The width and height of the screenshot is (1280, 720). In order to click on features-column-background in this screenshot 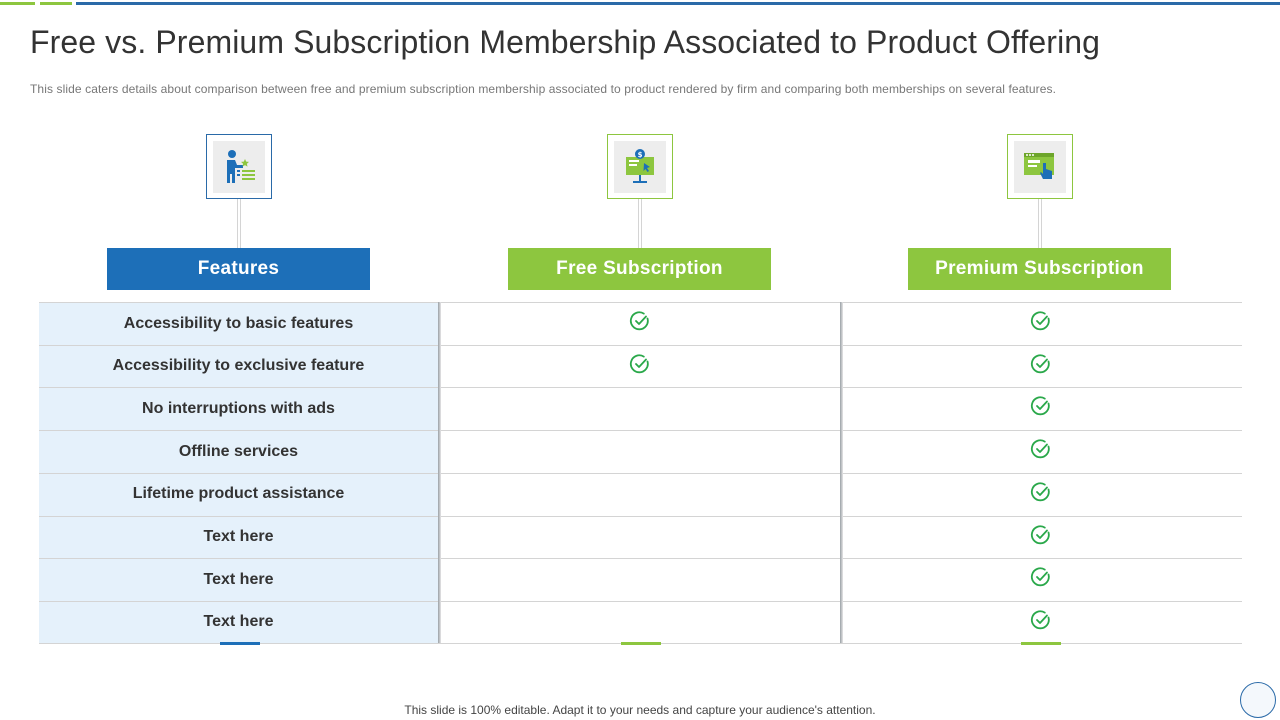, I will do `click(238, 472)`.